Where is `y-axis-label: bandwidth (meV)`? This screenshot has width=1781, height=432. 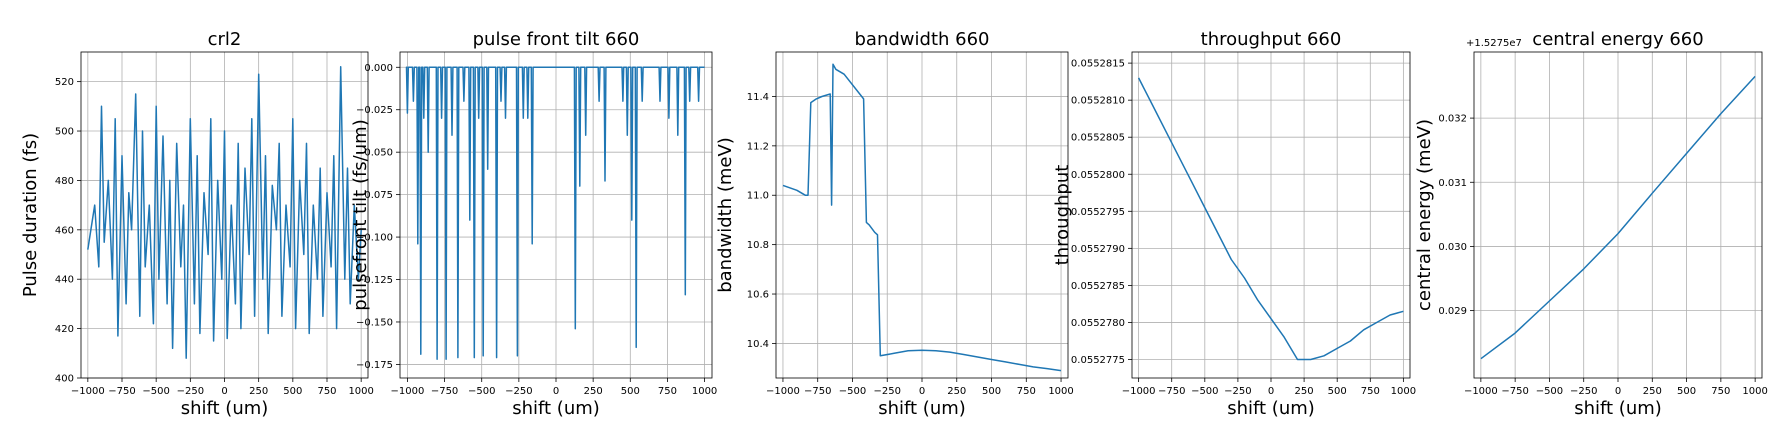
y-axis-label: bandwidth (meV) is located at coordinates (725, 215).